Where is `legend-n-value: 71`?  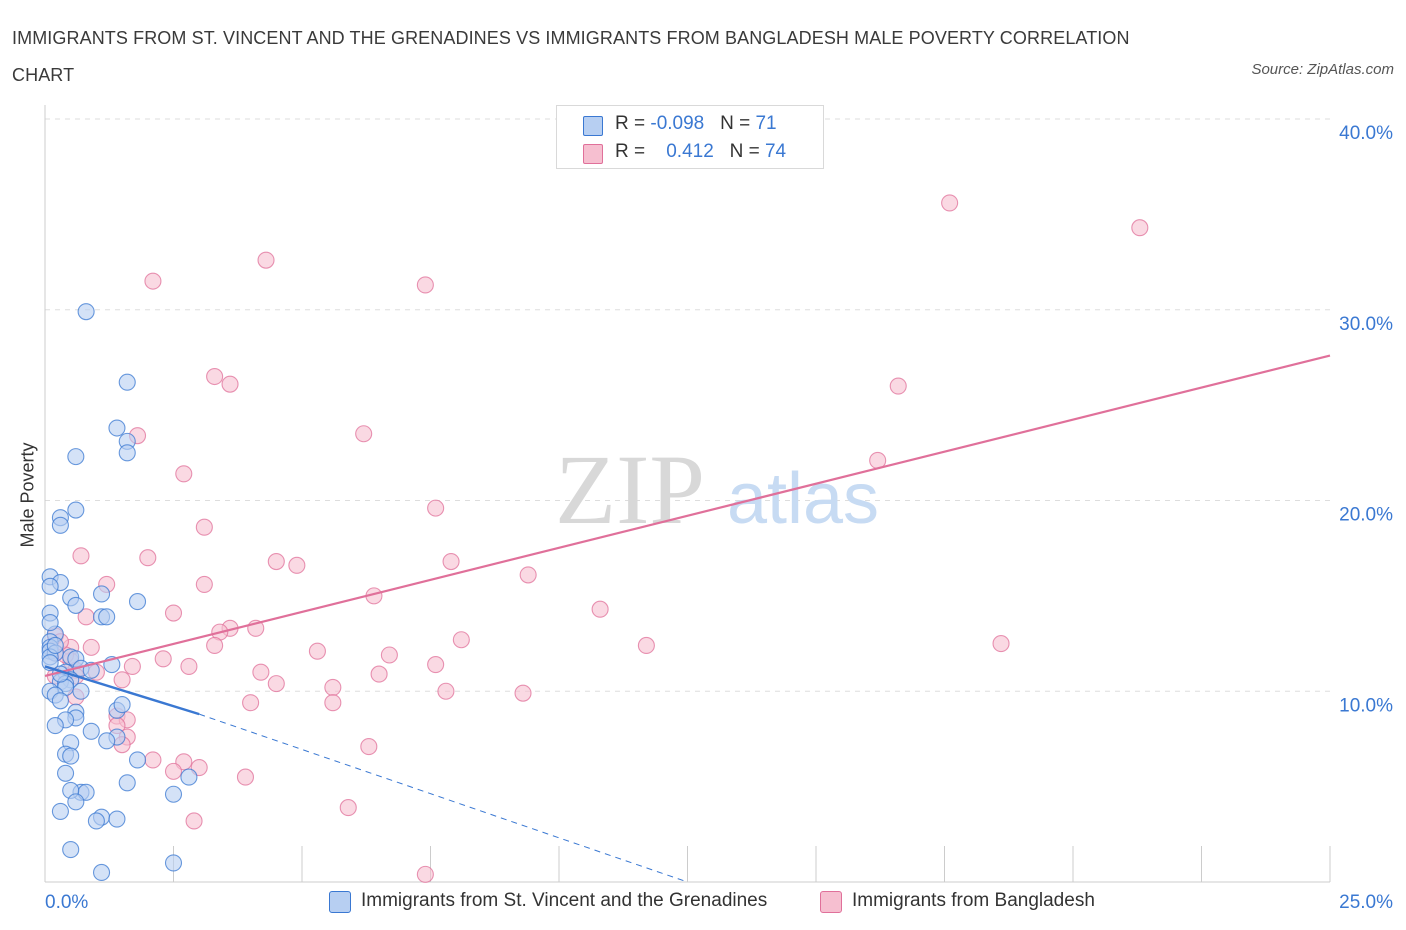
legend-n-value: 71 is located at coordinates (766, 123).